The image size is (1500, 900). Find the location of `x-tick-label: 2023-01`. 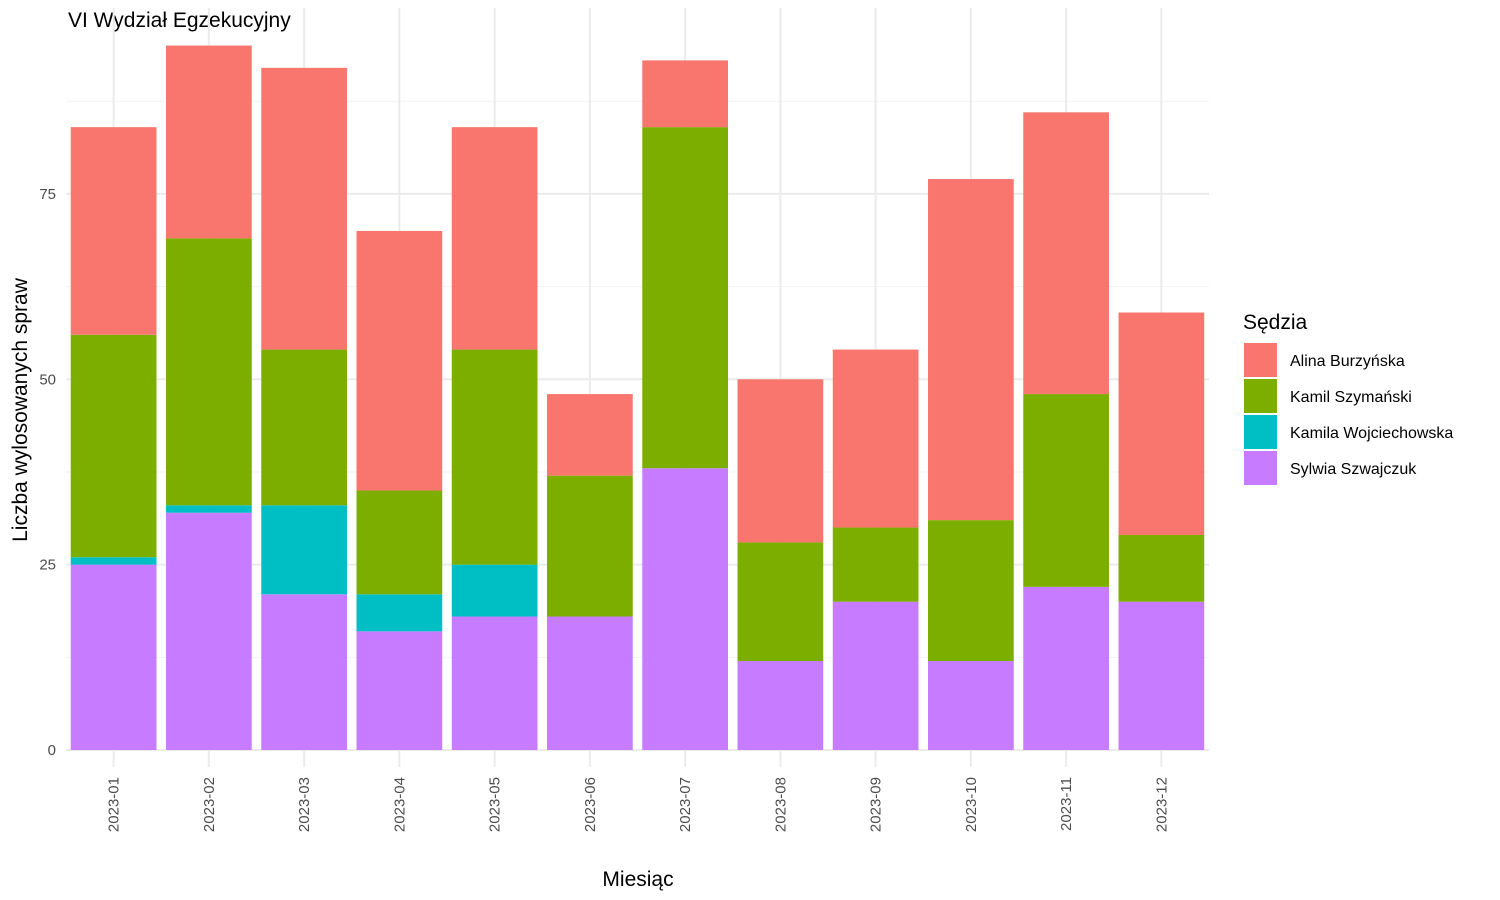

x-tick-label: 2023-01 is located at coordinates (114, 804).